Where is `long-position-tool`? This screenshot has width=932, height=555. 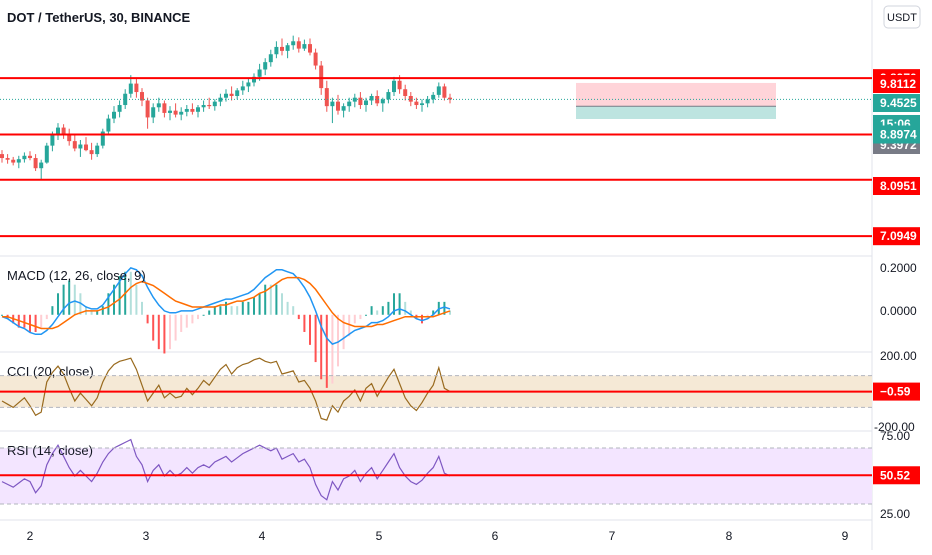 long-position-tool is located at coordinates (676, 100).